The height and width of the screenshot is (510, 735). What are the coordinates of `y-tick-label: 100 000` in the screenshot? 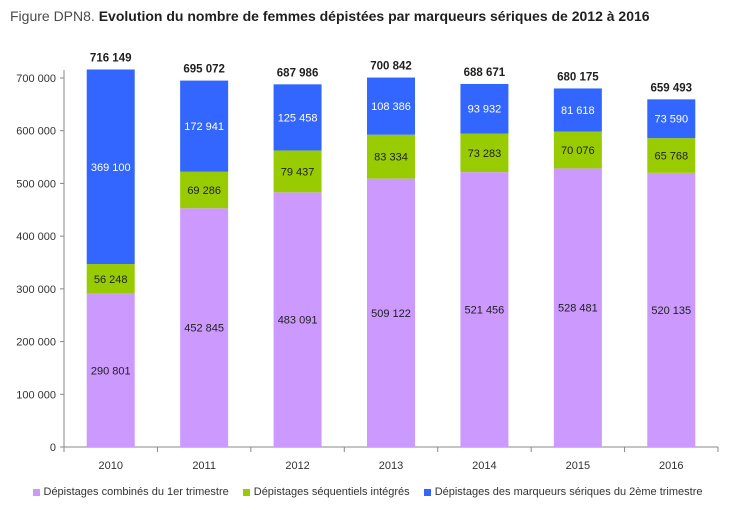 It's located at (36, 395).